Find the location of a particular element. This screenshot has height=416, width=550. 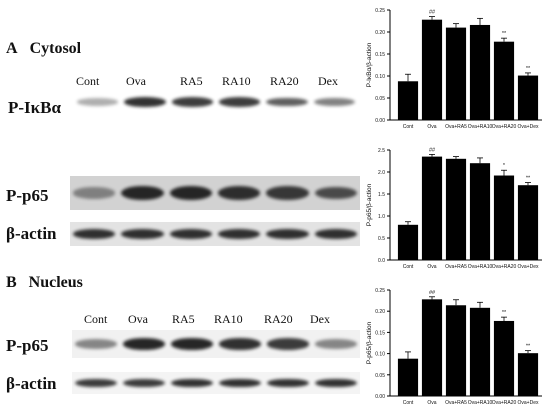

section-b-header: B Nucleus is located at coordinates (44, 283).